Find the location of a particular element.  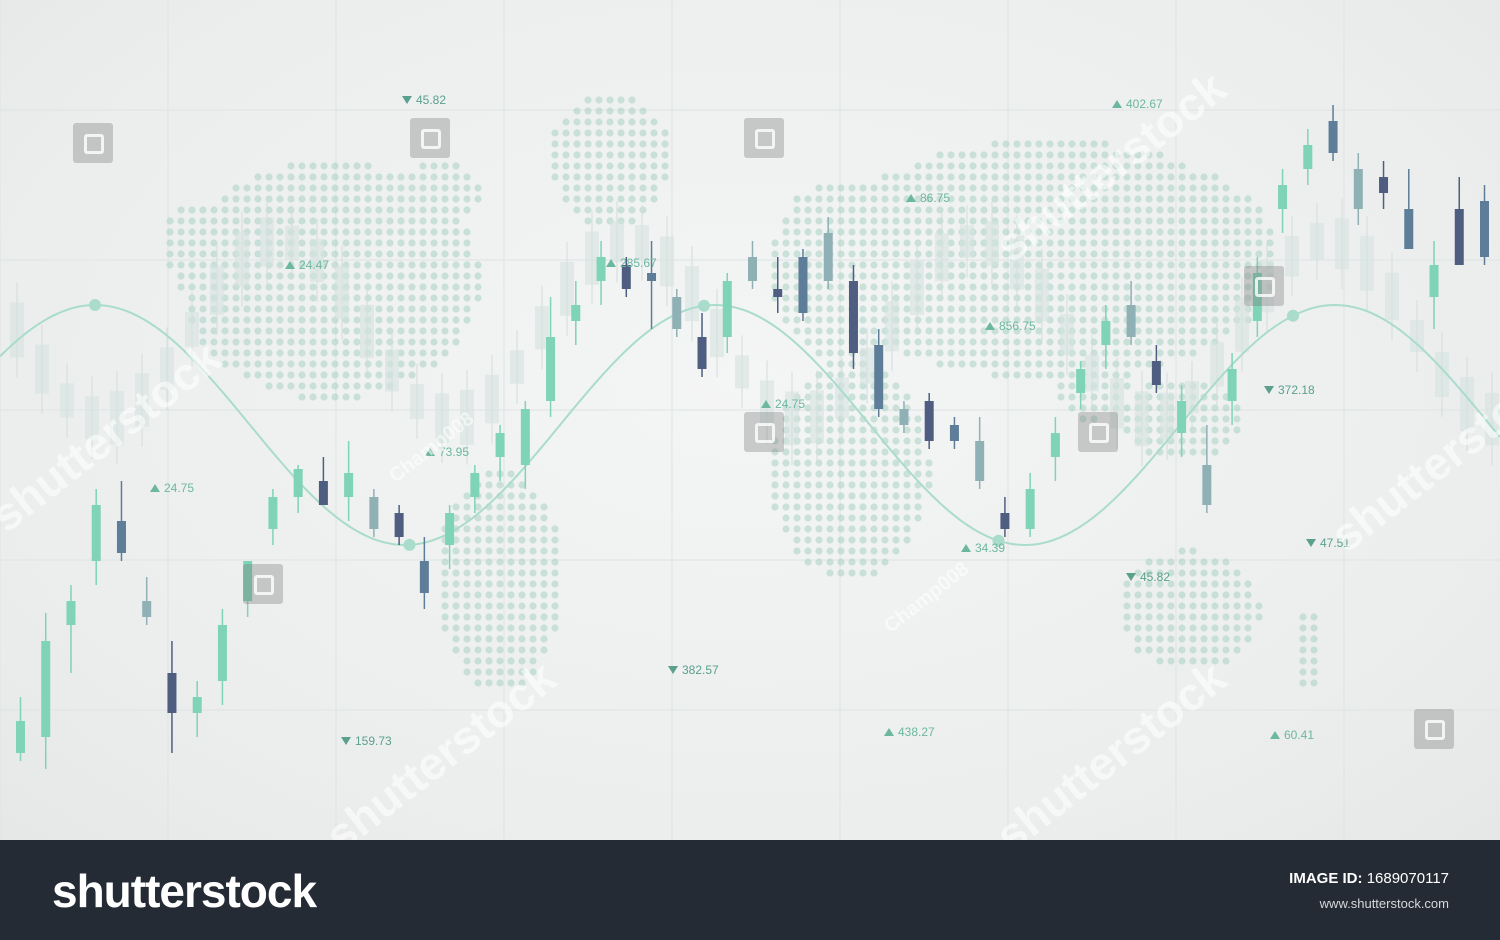

watermark-logo-icon is located at coordinates (93, 143).